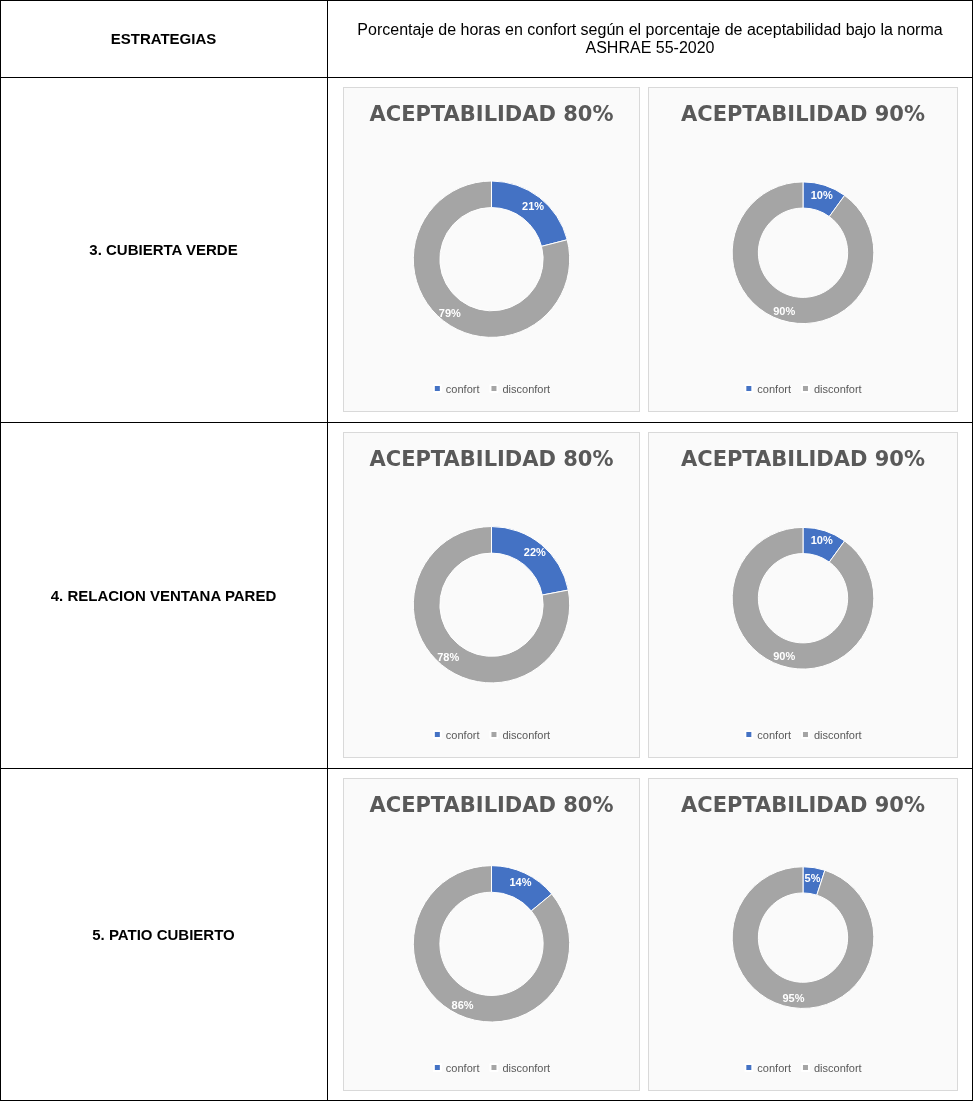  I want to click on data-label: 86%, so click(462, 1005).